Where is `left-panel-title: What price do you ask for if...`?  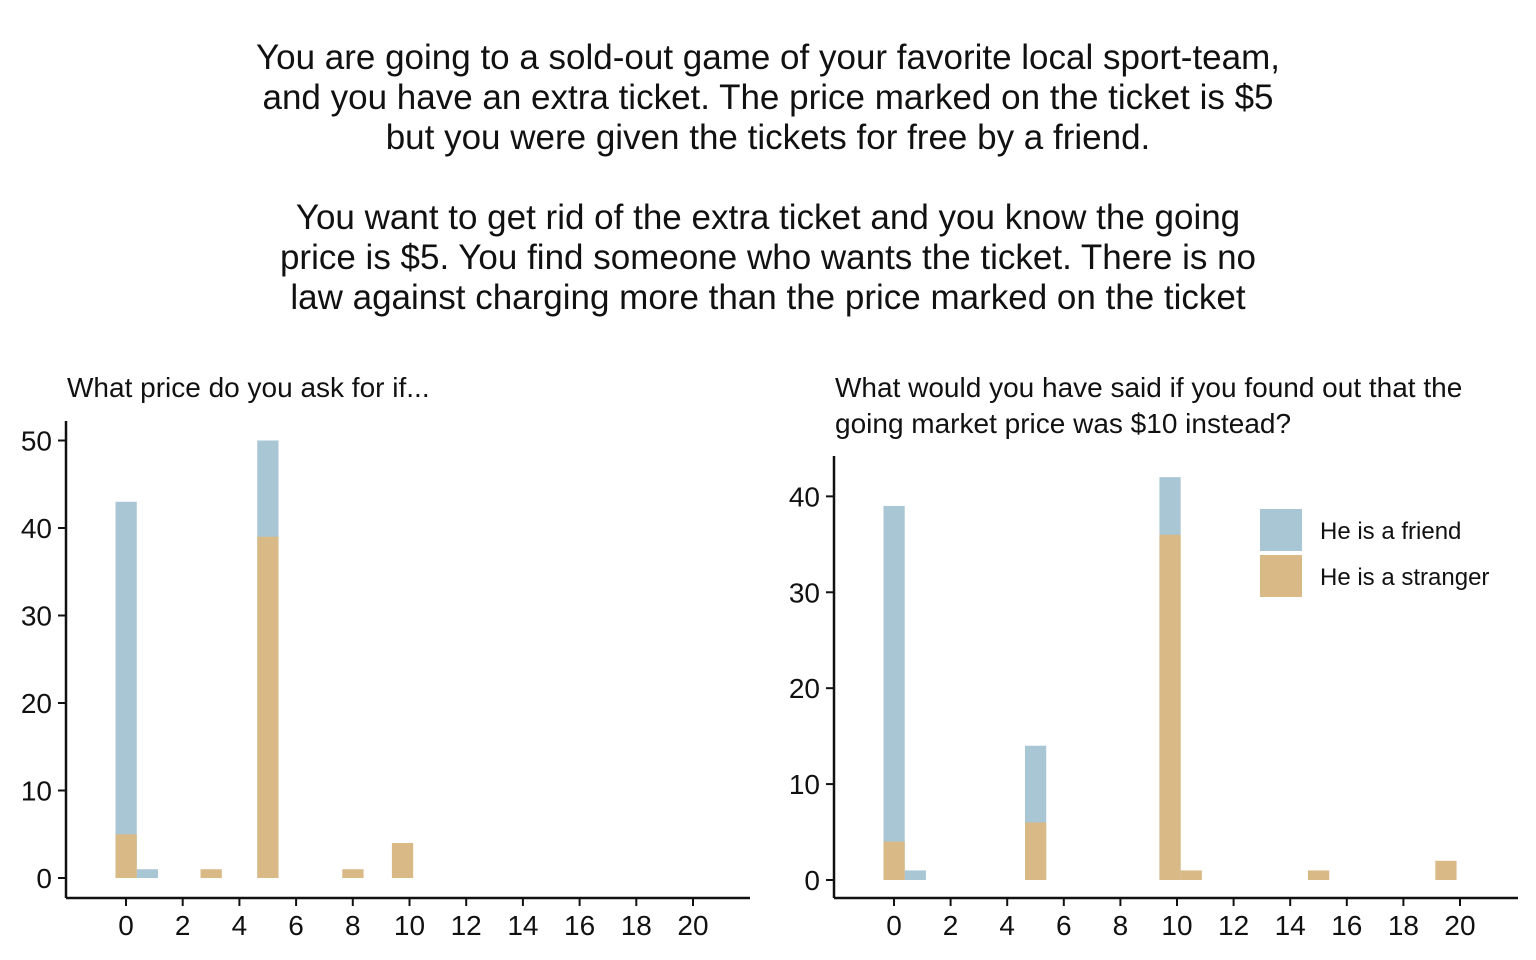
left-panel-title: What price do you ask for if... is located at coordinates (248, 387).